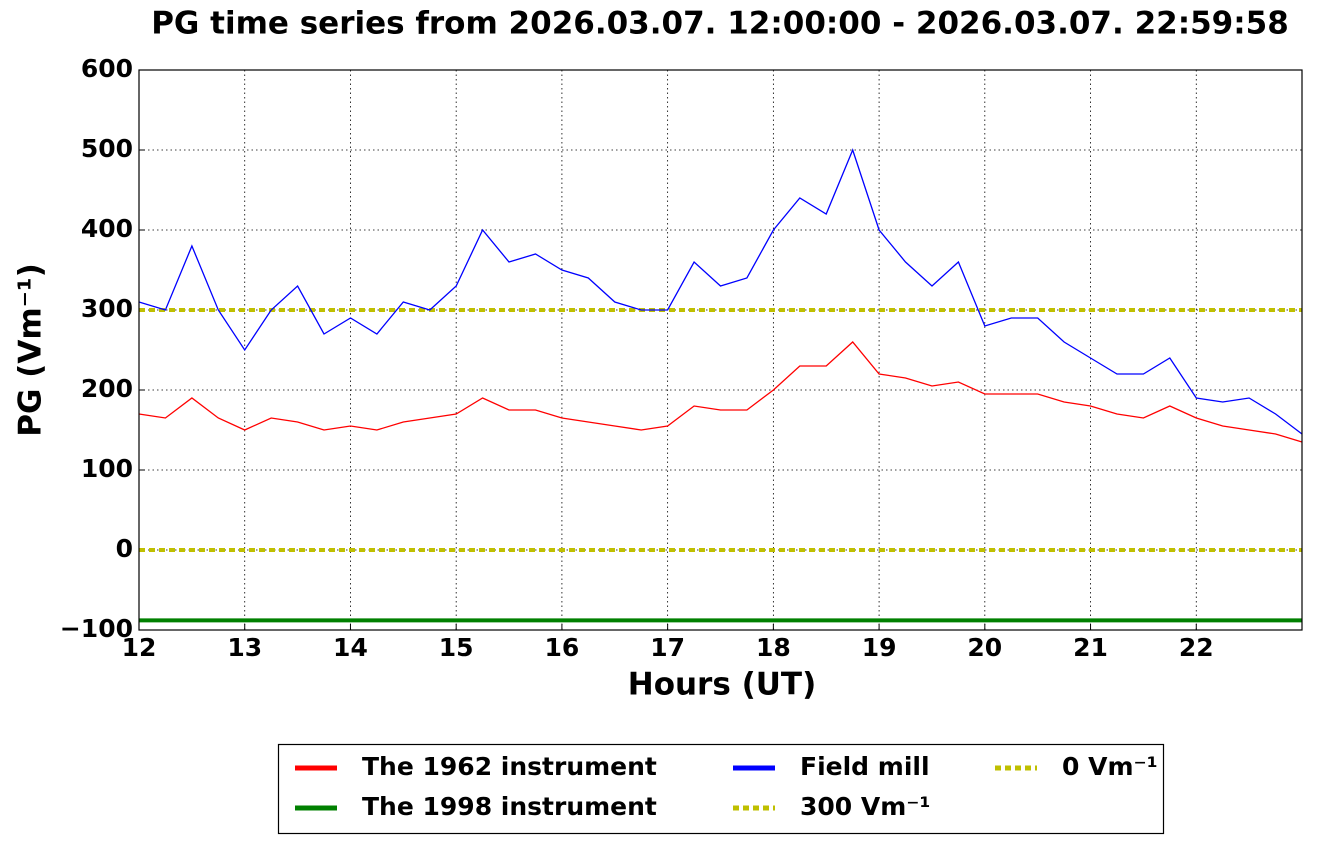 This screenshot has width=1341, height=844. What do you see at coordinates (244, 647) in the screenshot?
I see `x-tick-label: 13` at bounding box center [244, 647].